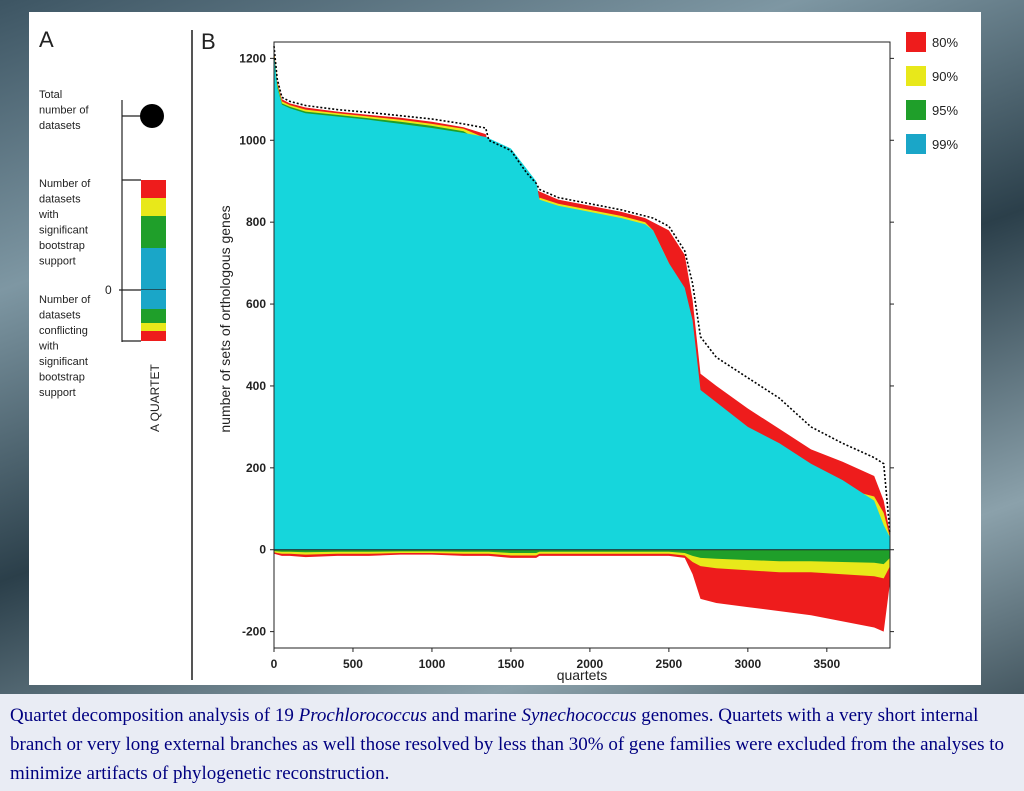 Image resolution: width=1024 pixels, height=791 pixels. I want to click on total-label-line: Total, so click(50, 95).